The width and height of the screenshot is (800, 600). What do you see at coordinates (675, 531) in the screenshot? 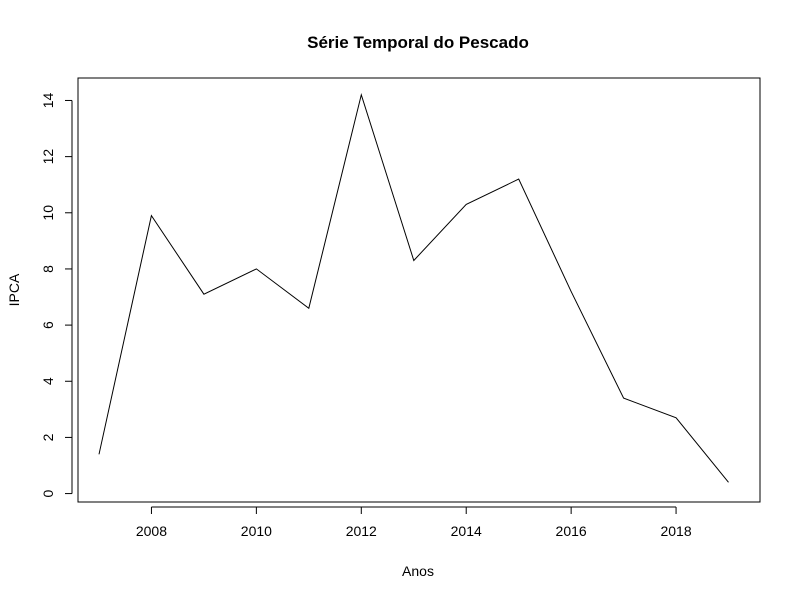
I see `x-tick-label: 2018` at bounding box center [675, 531].